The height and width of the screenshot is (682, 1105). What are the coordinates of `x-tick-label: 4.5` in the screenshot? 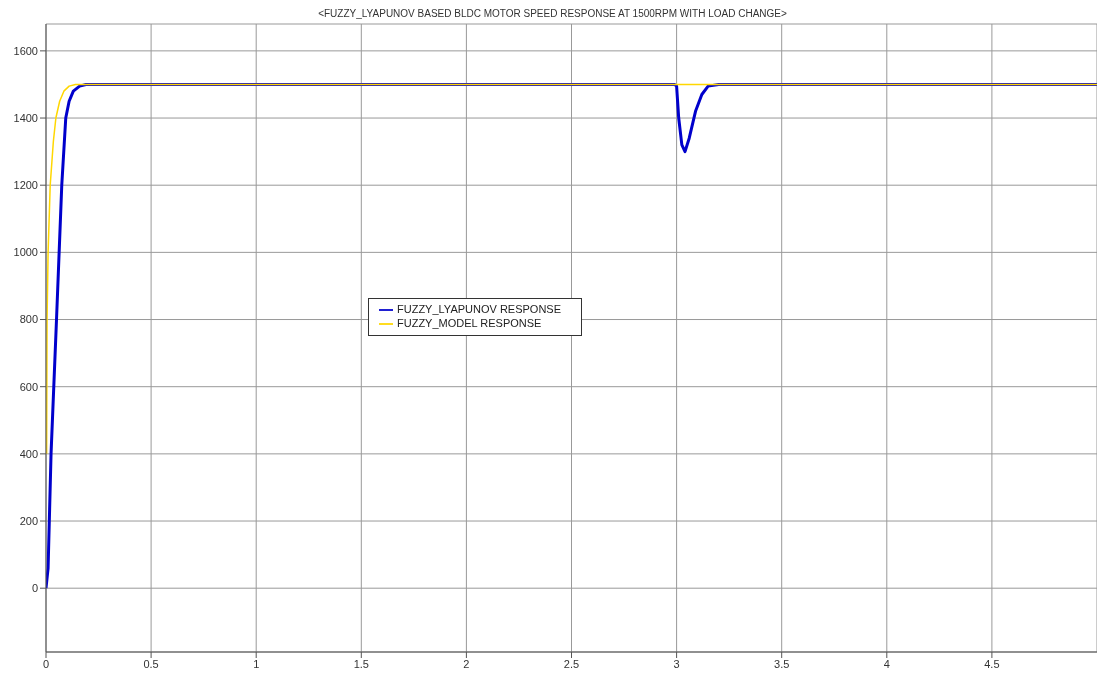 It's located at (992, 663).